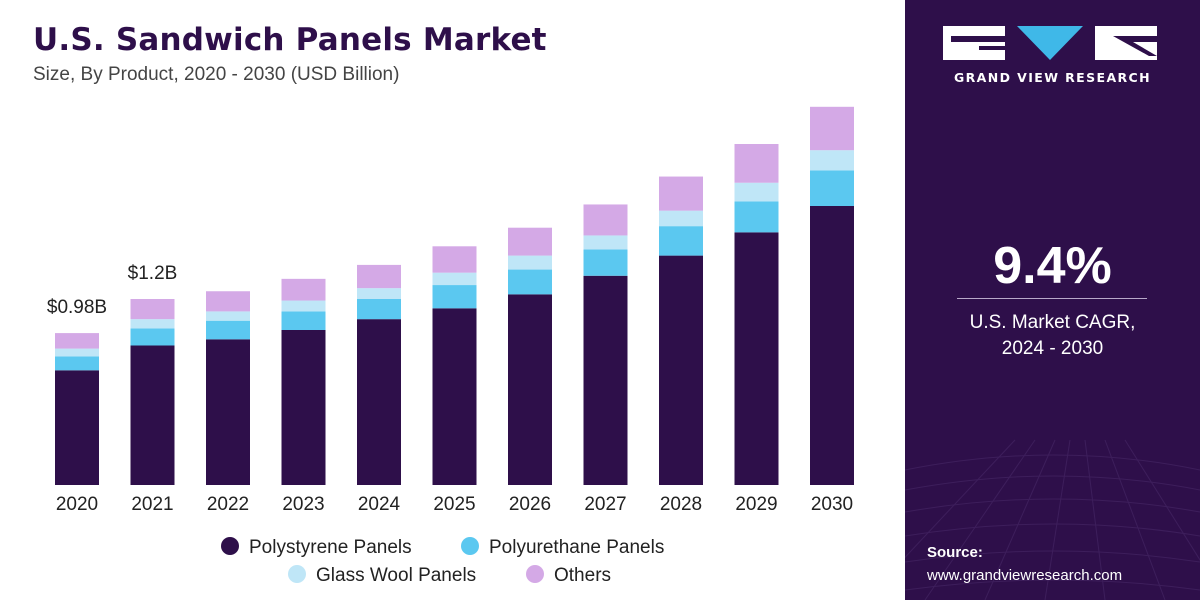 The height and width of the screenshot is (600, 1200). I want to click on bar-segment-polyurethane-2020, so click(77, 363).